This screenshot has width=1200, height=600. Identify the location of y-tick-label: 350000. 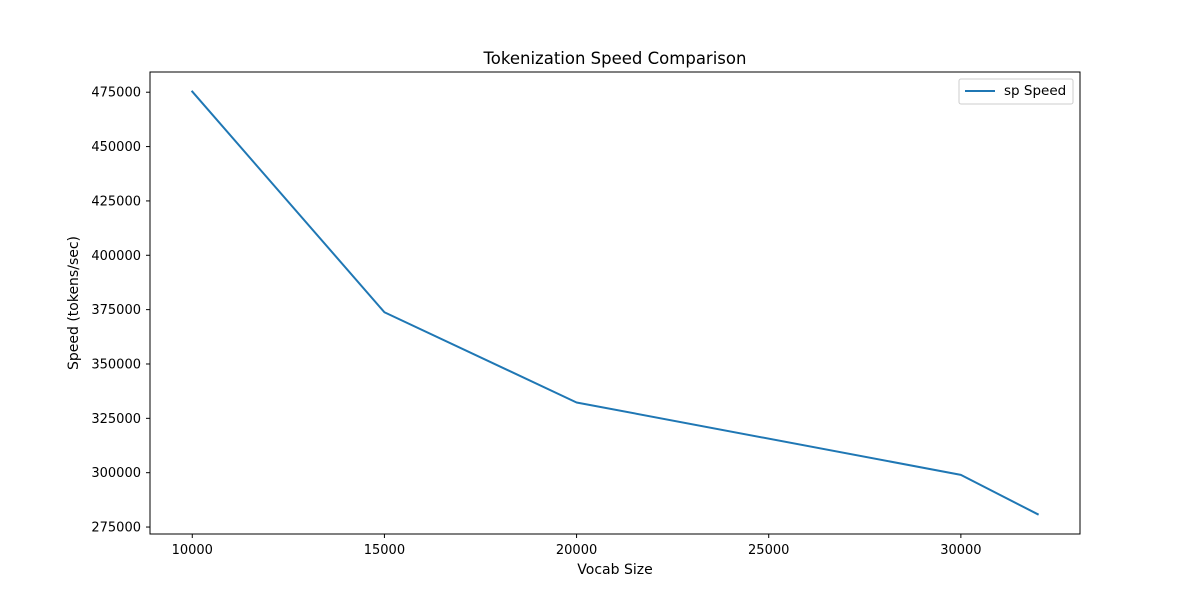
(116, 364).